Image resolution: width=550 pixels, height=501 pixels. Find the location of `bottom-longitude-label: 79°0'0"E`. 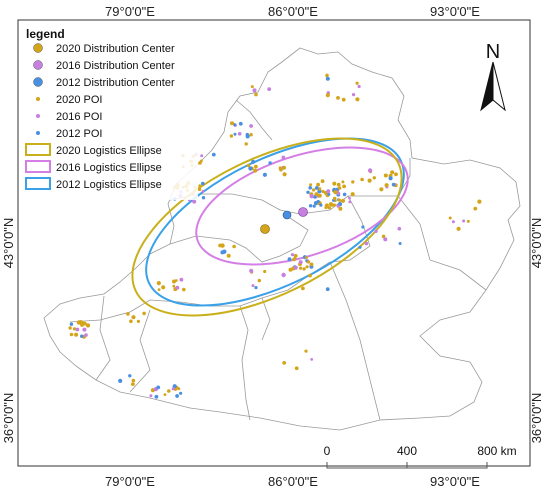

bottom-longitude-label: 79°0'0"E is located at coordinates (130, 481).